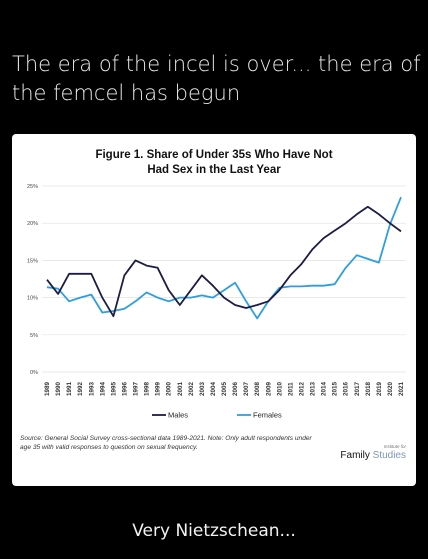  I want to click on x-tick-label: 2019, so click(379, 388).